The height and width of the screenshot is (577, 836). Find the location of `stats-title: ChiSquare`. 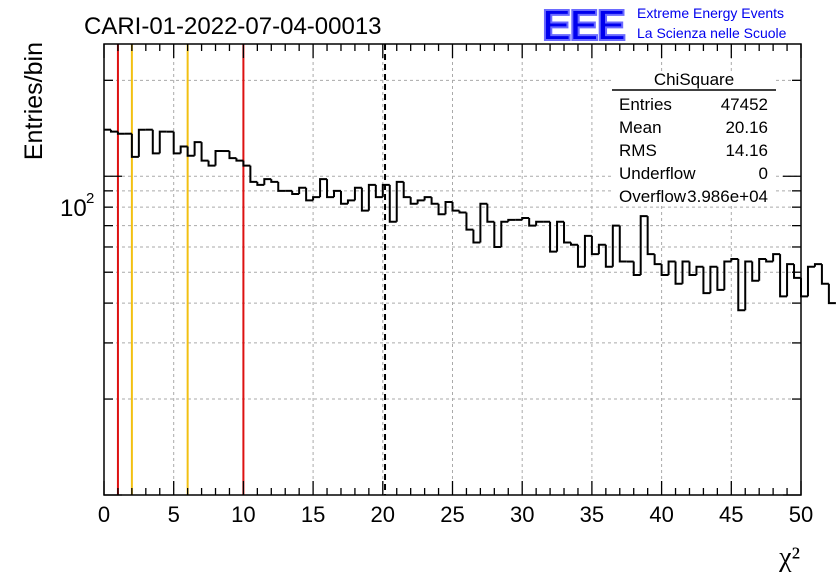

stats-title: ChiSquare is located at coordinates (694, 79).